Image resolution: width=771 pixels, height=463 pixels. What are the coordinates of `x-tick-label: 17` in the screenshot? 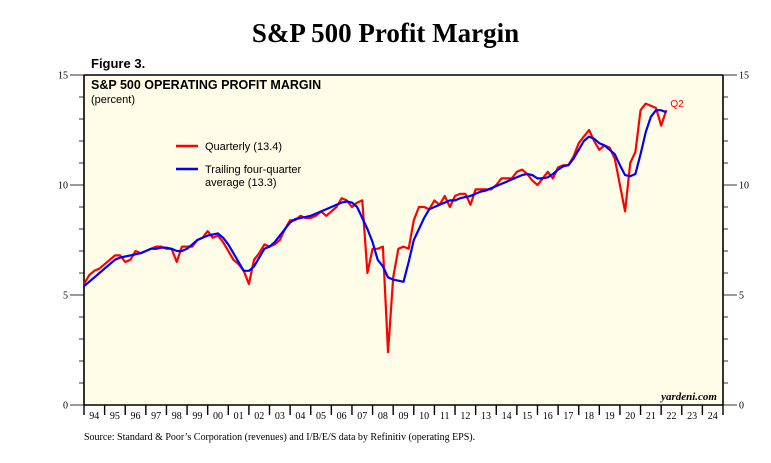 It's located at (568, 416).